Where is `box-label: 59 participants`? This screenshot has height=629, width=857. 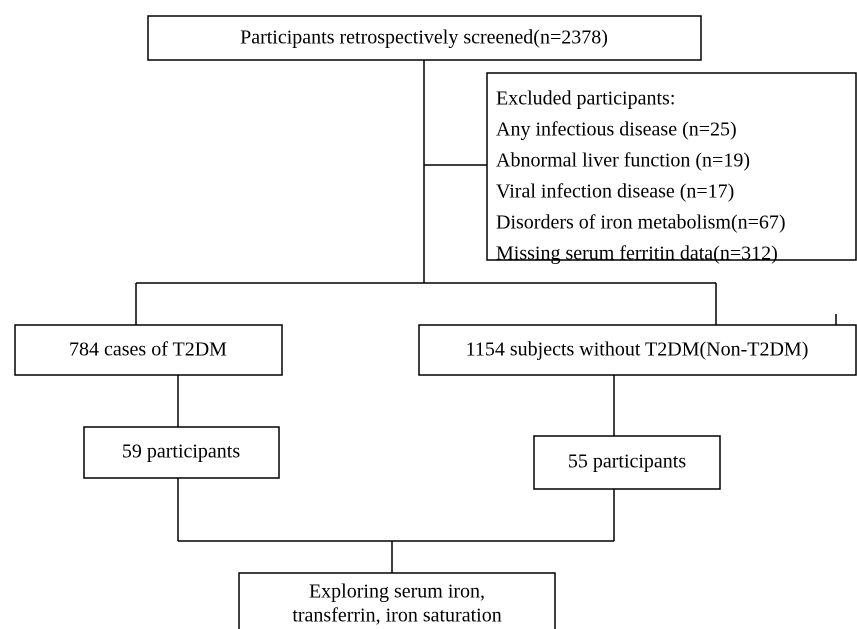
box-label: 59 participants is located at coordinates (181, 452).